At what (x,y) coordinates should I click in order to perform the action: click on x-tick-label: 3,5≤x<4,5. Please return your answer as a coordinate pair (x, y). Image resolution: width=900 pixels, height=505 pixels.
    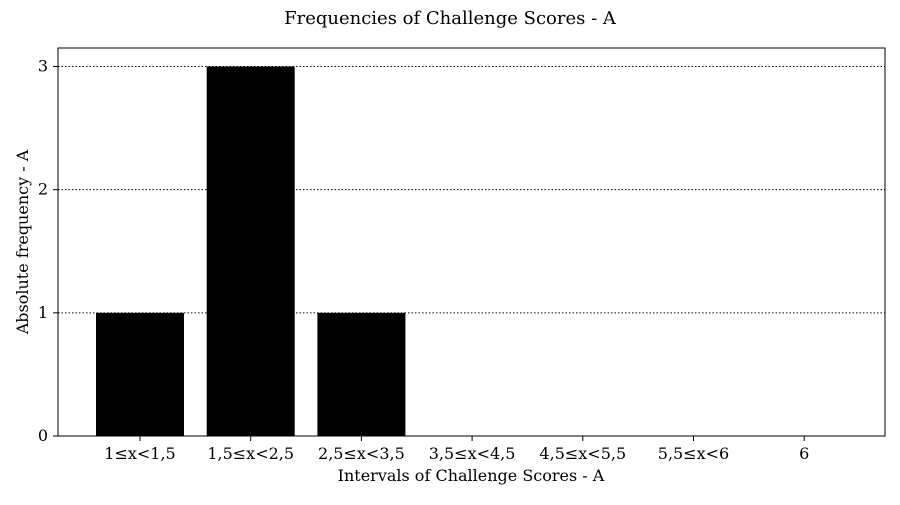
    Looking at the image, I should click on (472, 453).